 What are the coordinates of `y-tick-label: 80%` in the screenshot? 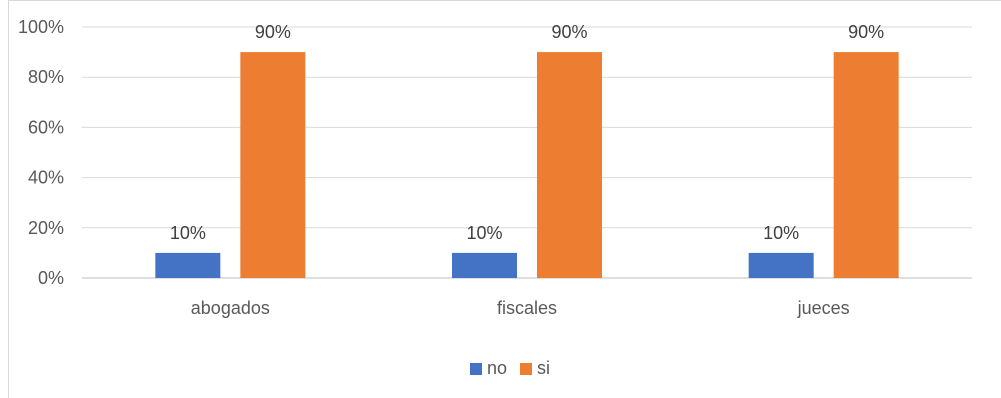 It's located at (46, 77).